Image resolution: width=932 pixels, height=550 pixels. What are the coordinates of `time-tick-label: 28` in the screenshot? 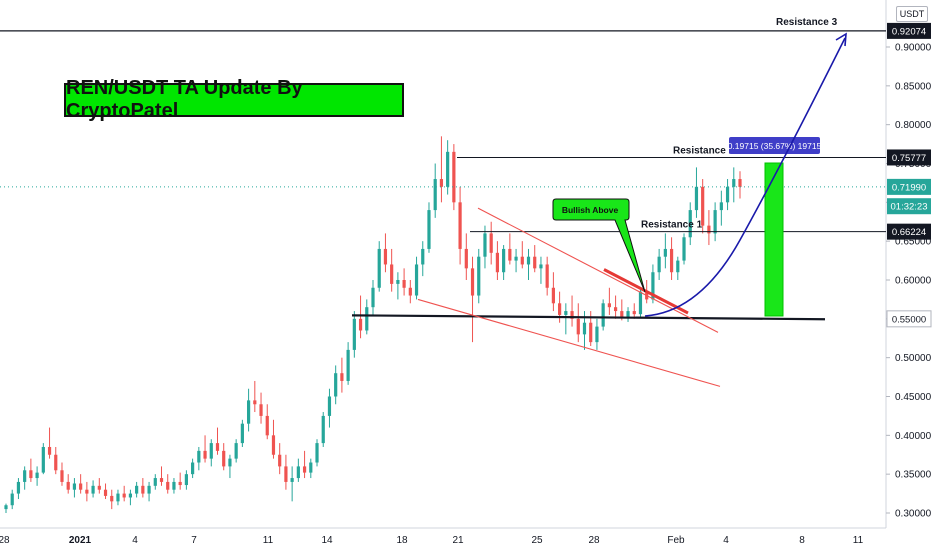 It's located at (594, 540).